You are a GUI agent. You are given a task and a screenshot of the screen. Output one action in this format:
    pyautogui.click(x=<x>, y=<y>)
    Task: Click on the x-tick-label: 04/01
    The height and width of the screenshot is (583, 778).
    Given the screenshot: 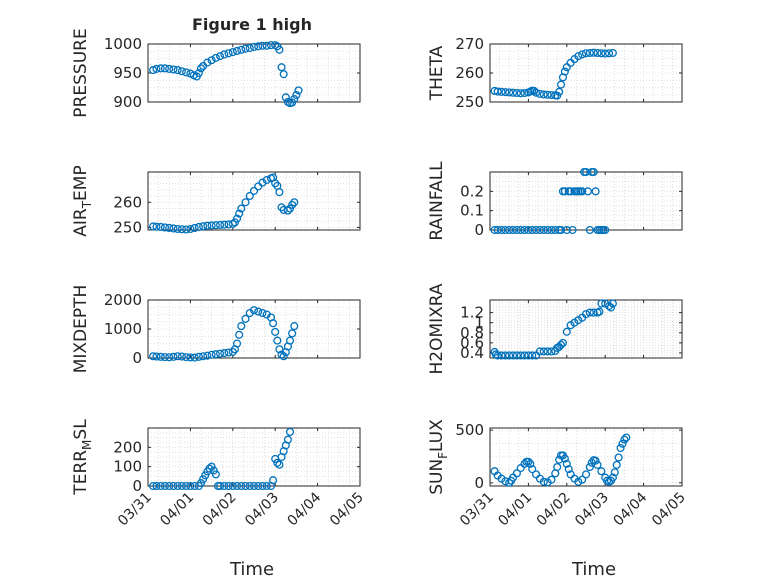 What is the action you would take?
    pyautogui.click(x=177, y=510)
    